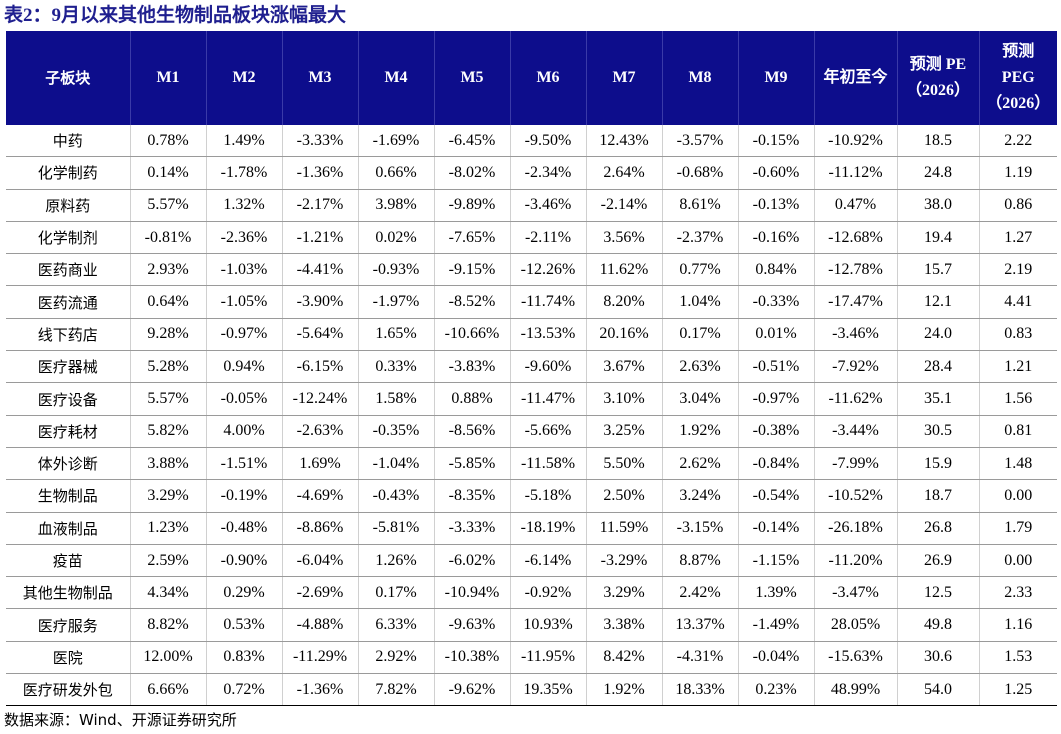 This screenshot has width=1061, height=734. I want to click on sector-name-cell: 生物制品, so click(68, 496).